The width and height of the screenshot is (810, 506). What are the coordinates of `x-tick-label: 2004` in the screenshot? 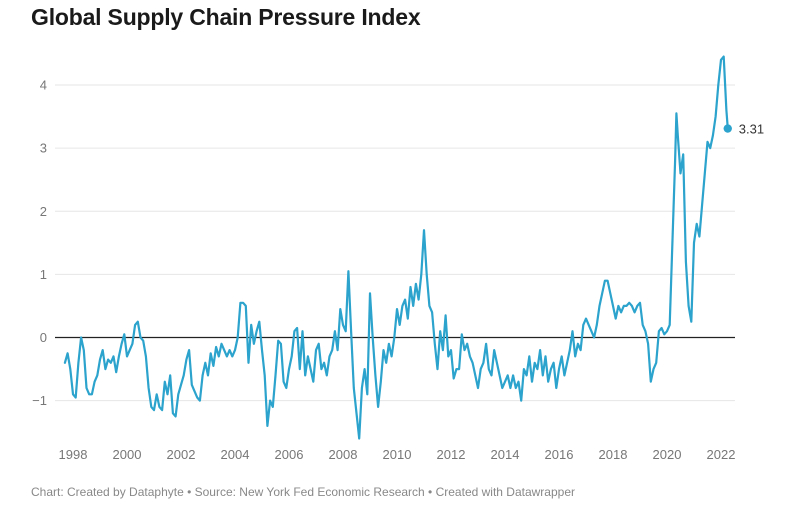 It's located at (235, 454).